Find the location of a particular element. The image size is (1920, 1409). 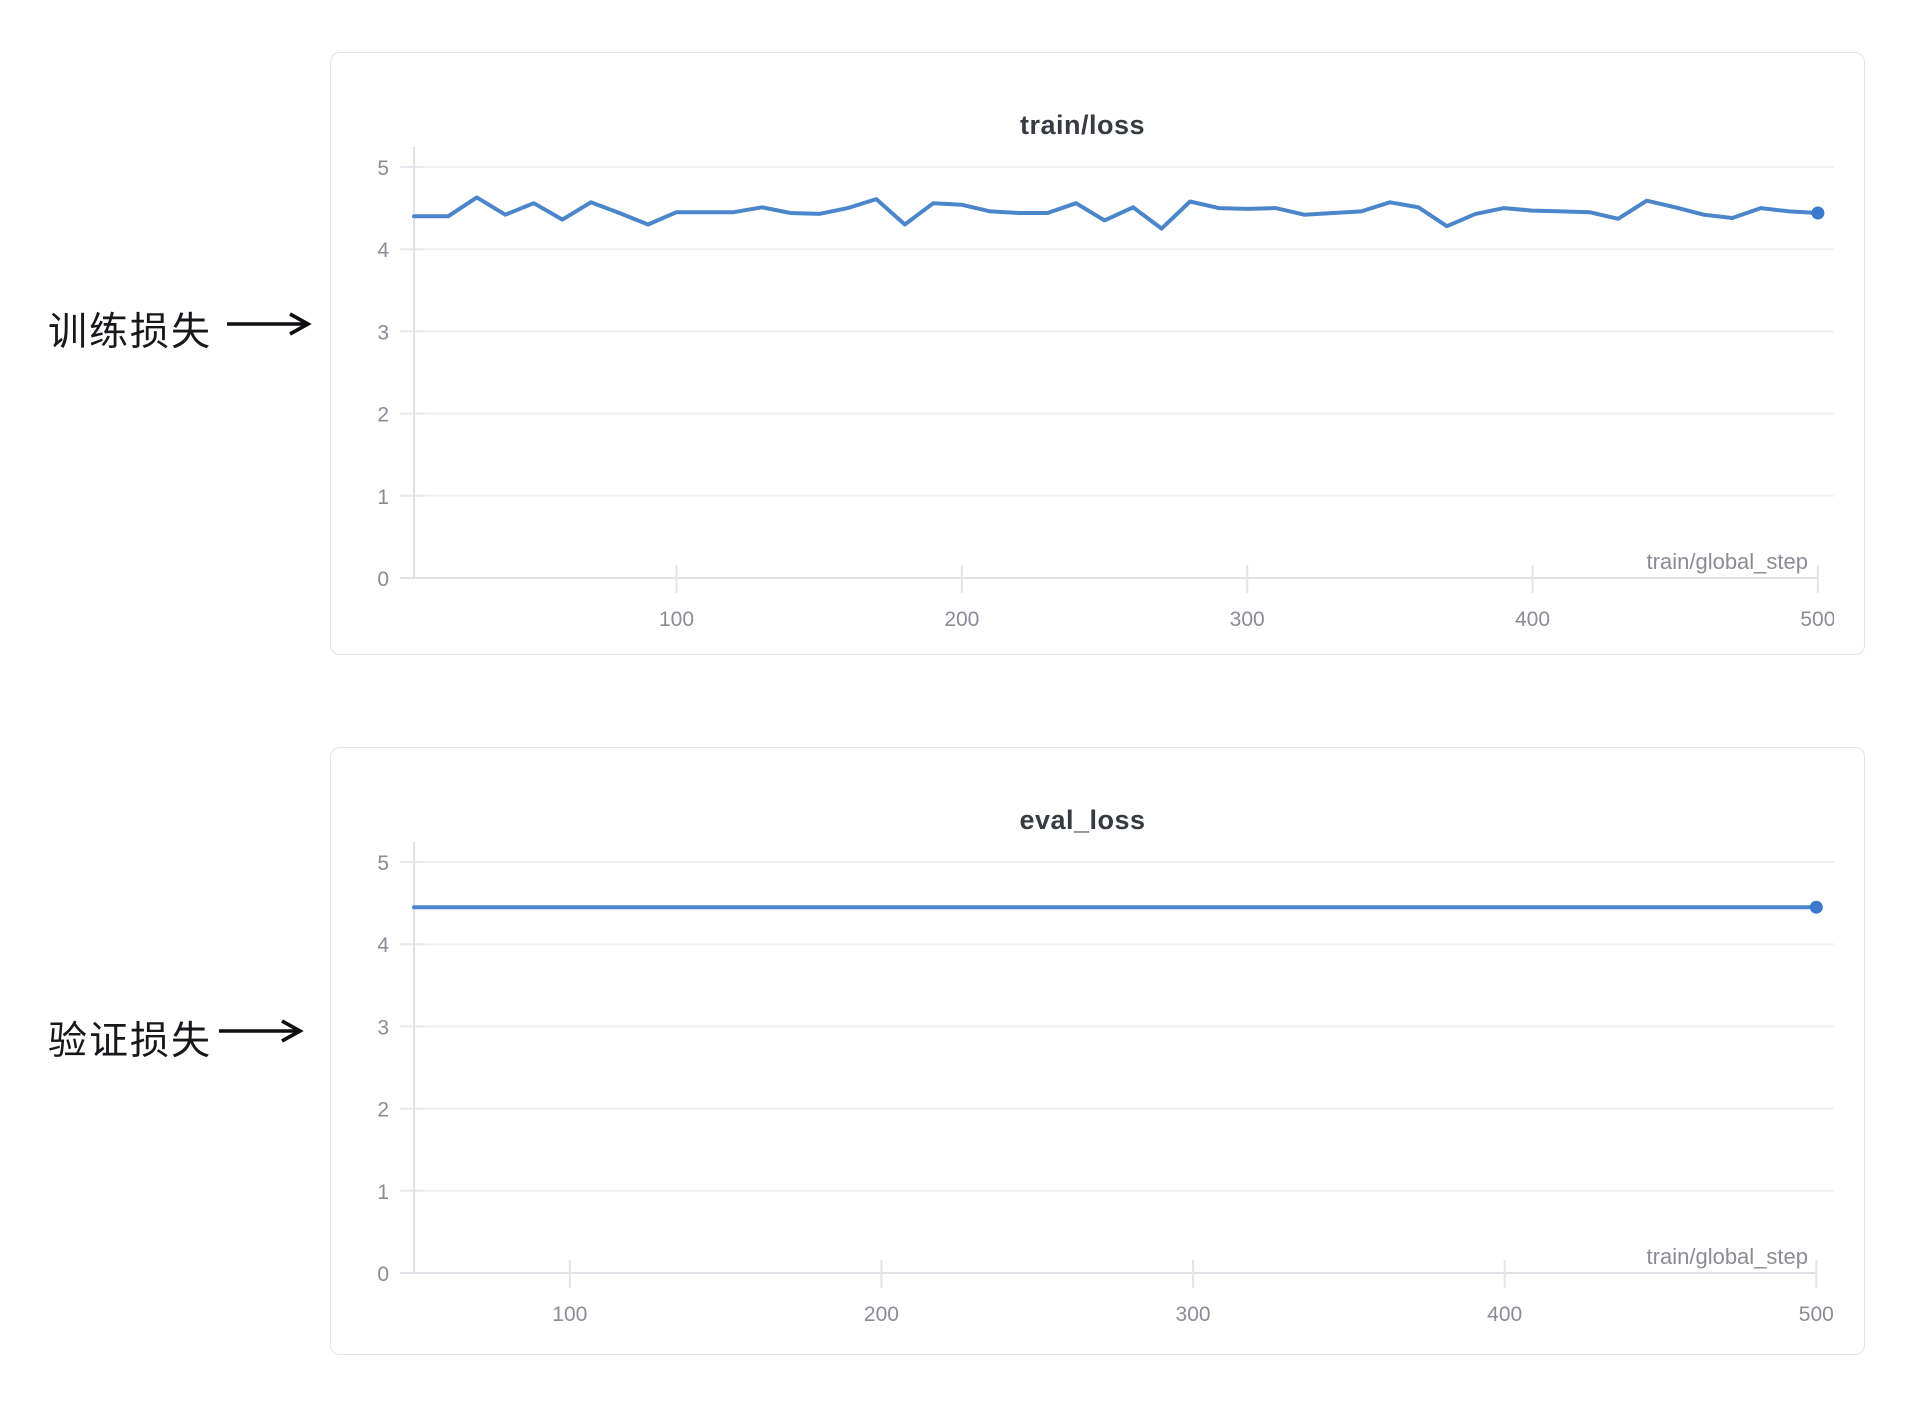

chart-title-train-loss: train/loss is located at coordinates (1082, 125).